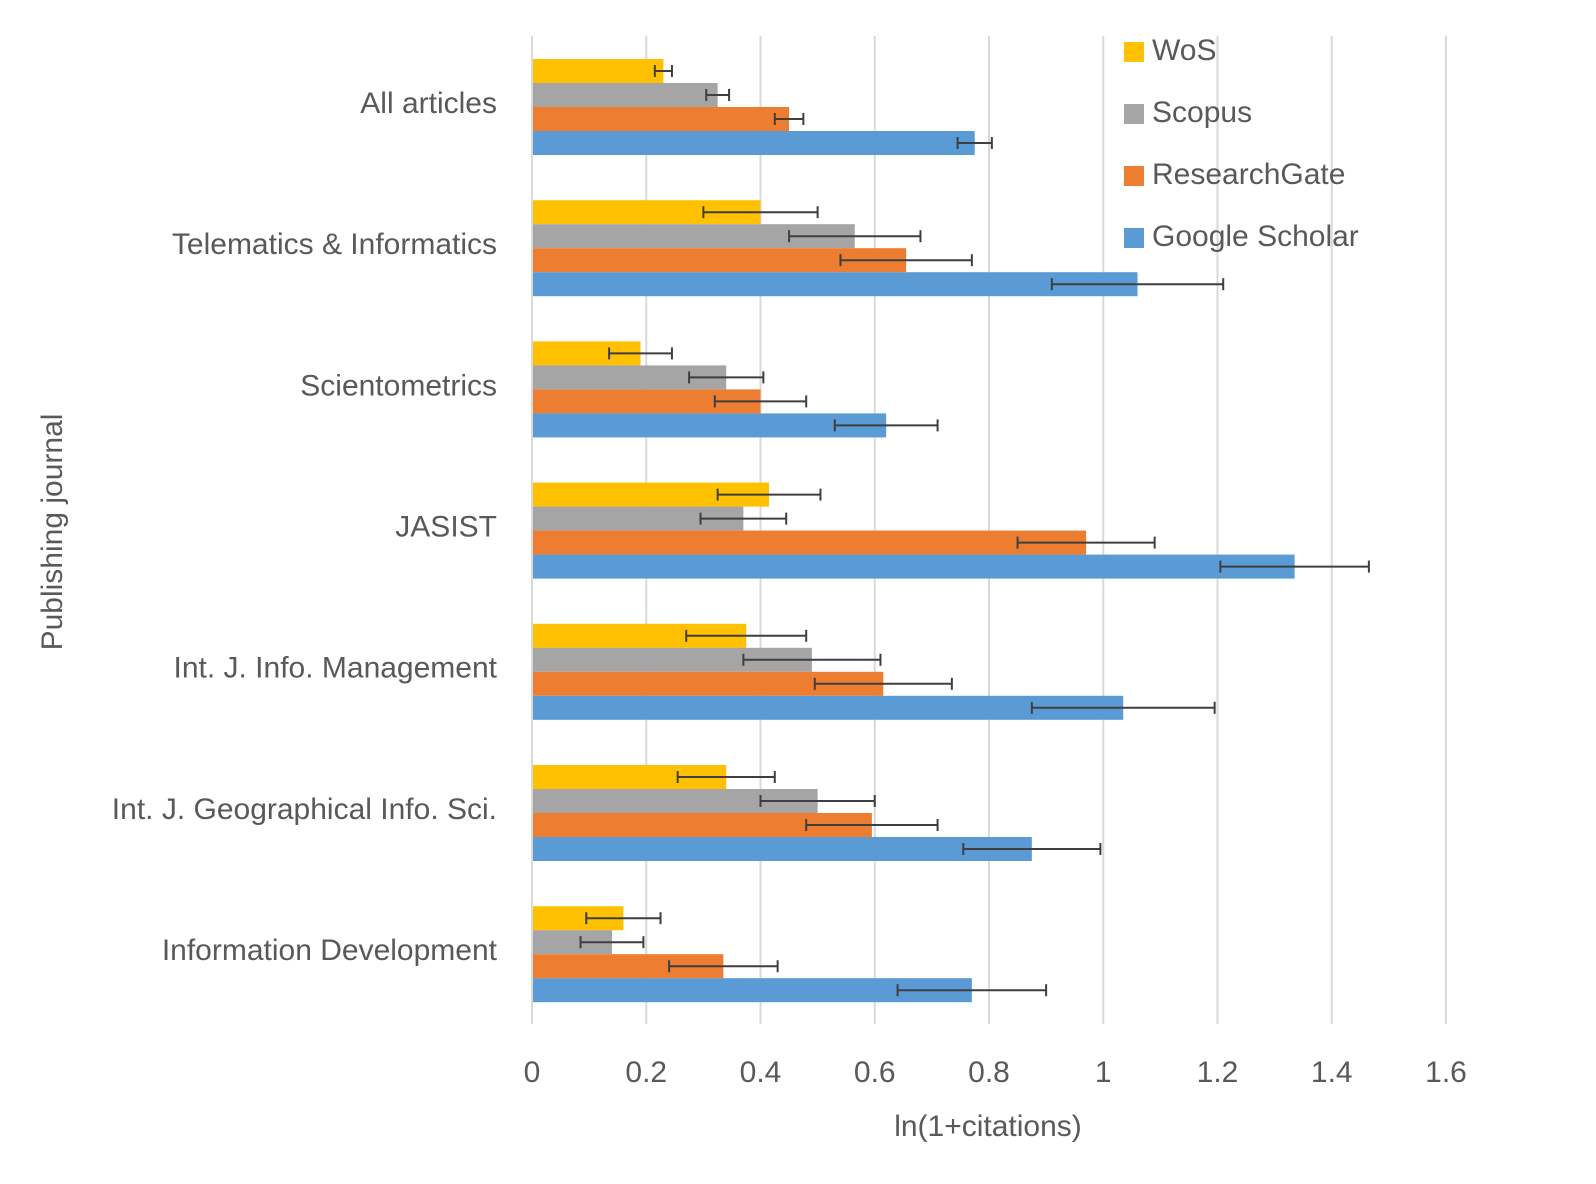 The height and width of the screenshot is (1184, 1596). I want to click on legend-label: Google Scholar, so click(1255, 236).